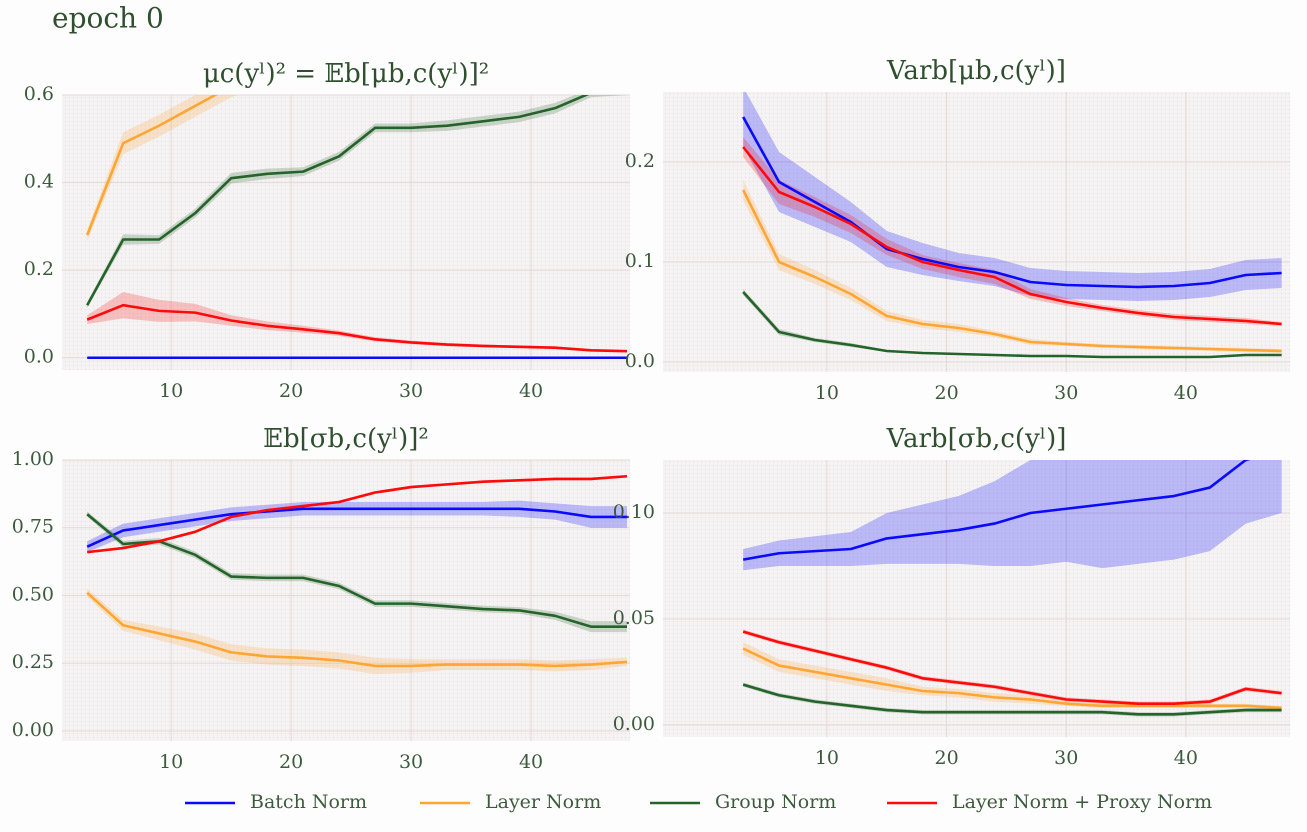  I want to click on y-tick-label: 0.75, so click(33, 527).